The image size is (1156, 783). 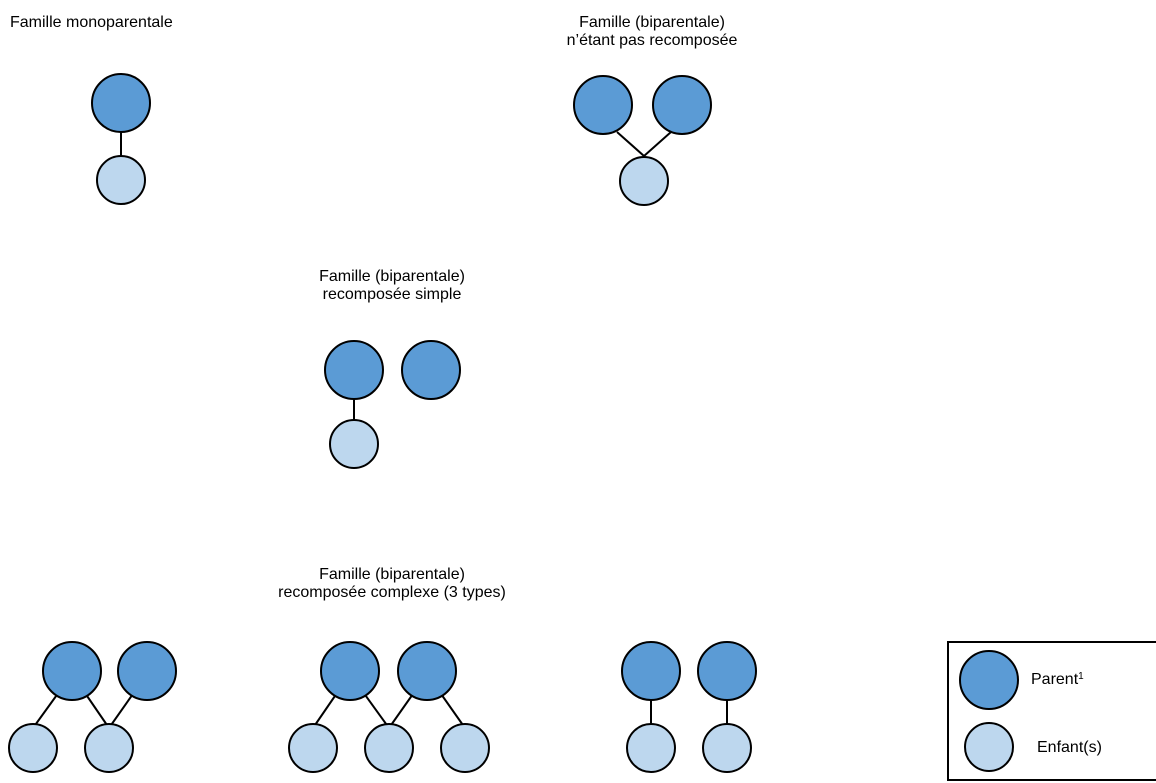 I want to click on title-line: recomposée simple, so click(x=392, y=294).